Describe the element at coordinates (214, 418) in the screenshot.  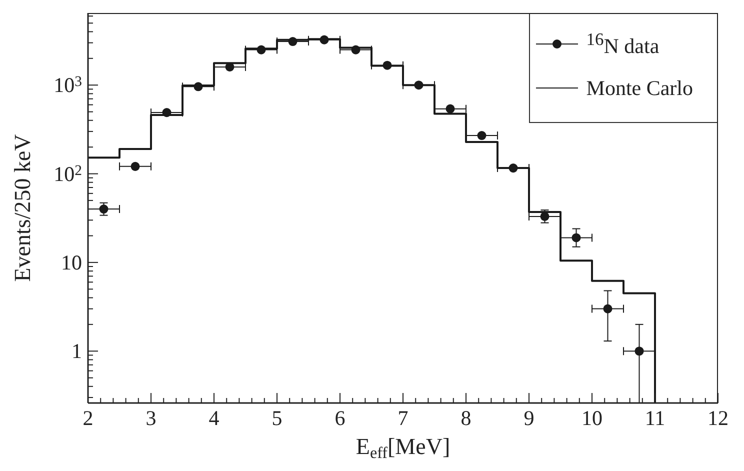
I see `x-tick-label: 4` at that location.